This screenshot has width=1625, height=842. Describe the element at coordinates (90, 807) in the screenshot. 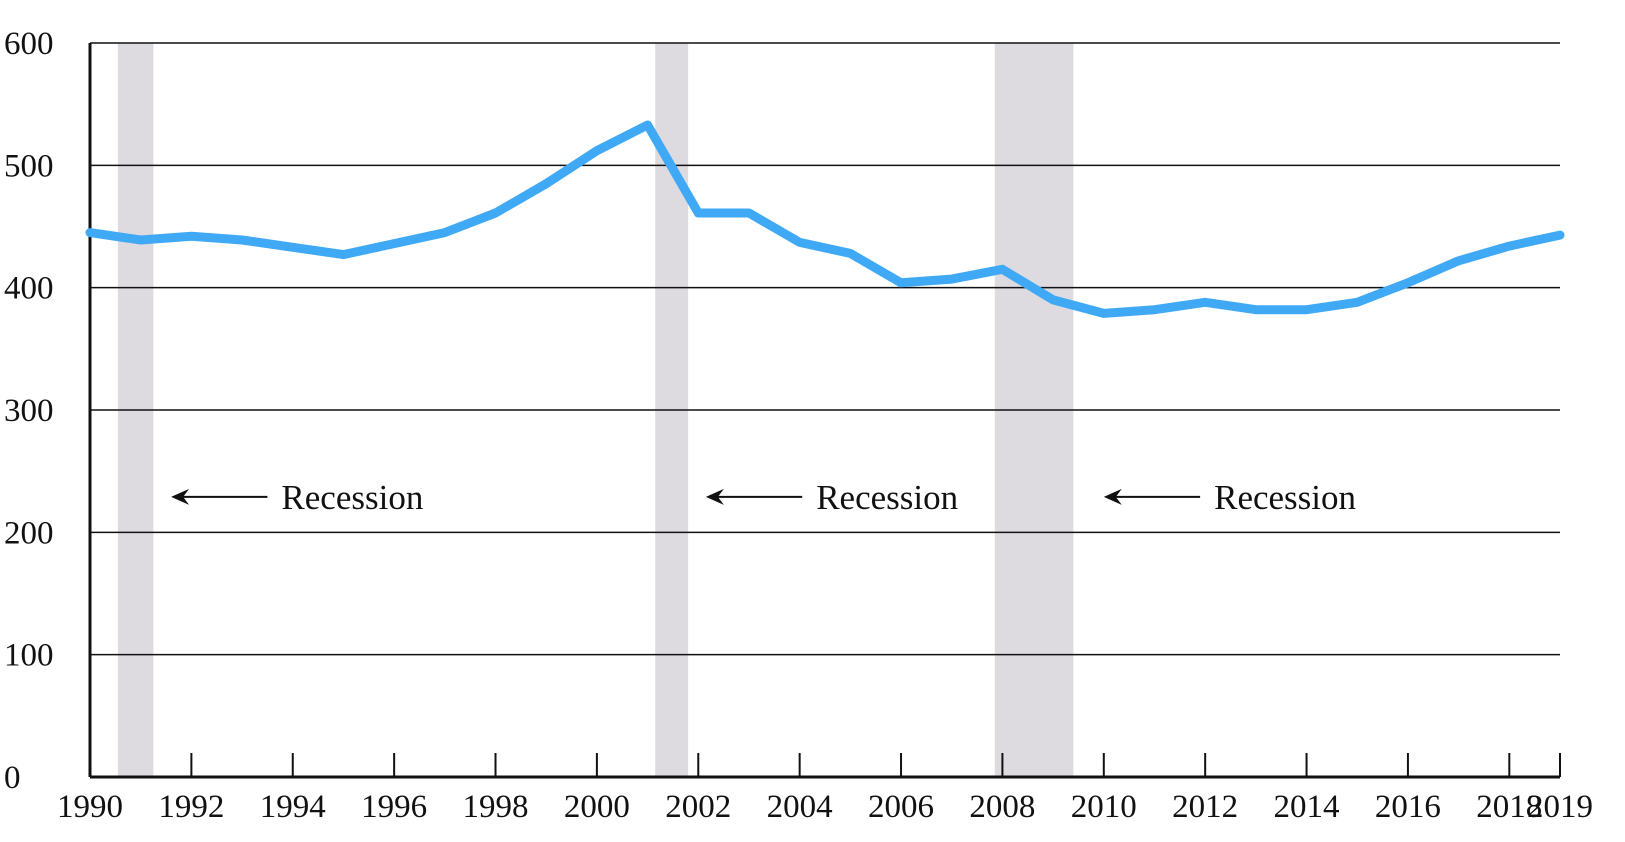

I see `x-tick-label: 1990` at that location.